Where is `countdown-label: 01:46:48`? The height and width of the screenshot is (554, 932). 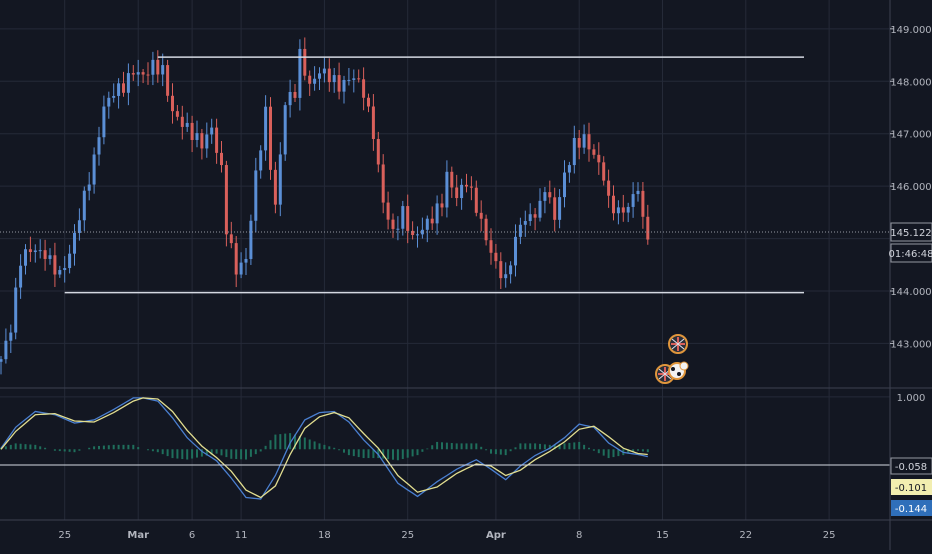
countdown-label: 01:46:48 is located at coordinates (910, 254).